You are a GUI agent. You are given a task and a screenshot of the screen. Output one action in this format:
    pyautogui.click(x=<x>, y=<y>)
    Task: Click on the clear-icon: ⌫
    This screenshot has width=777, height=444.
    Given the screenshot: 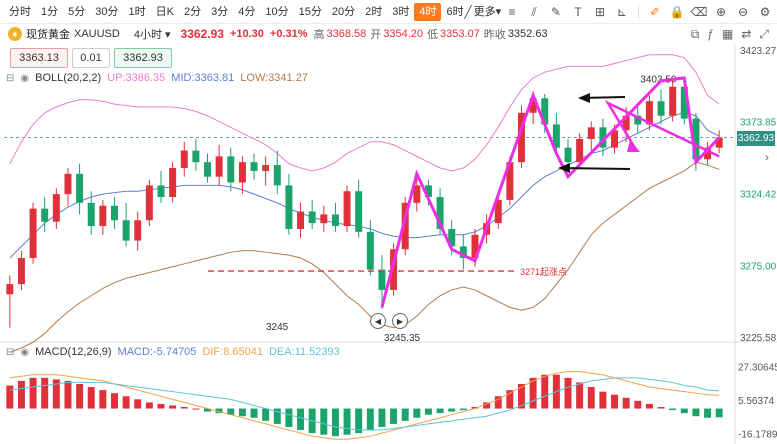 What is the action you would take?
    pyautogui.click(x=699, y=12)
    